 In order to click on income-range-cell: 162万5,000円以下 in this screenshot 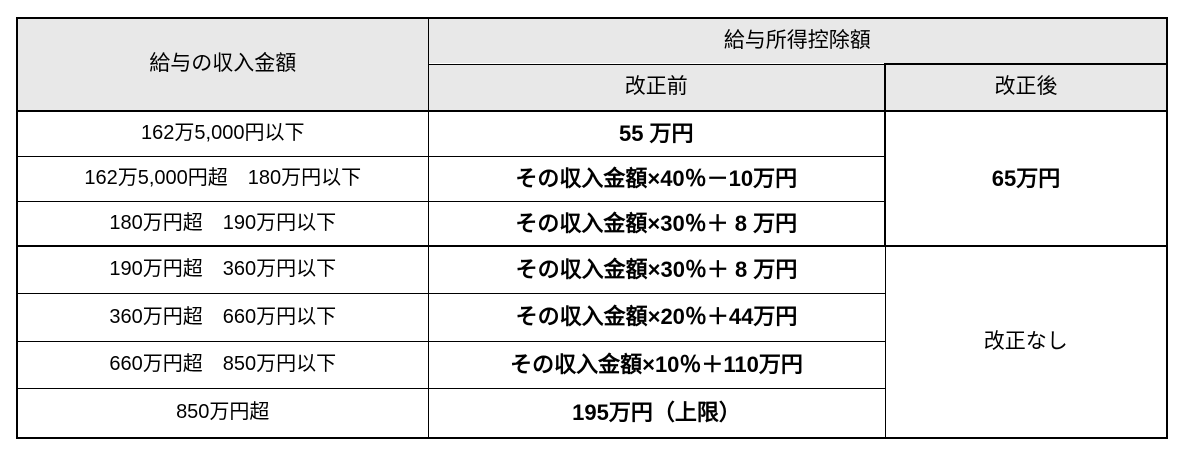, I will do `click(222, 133)`.